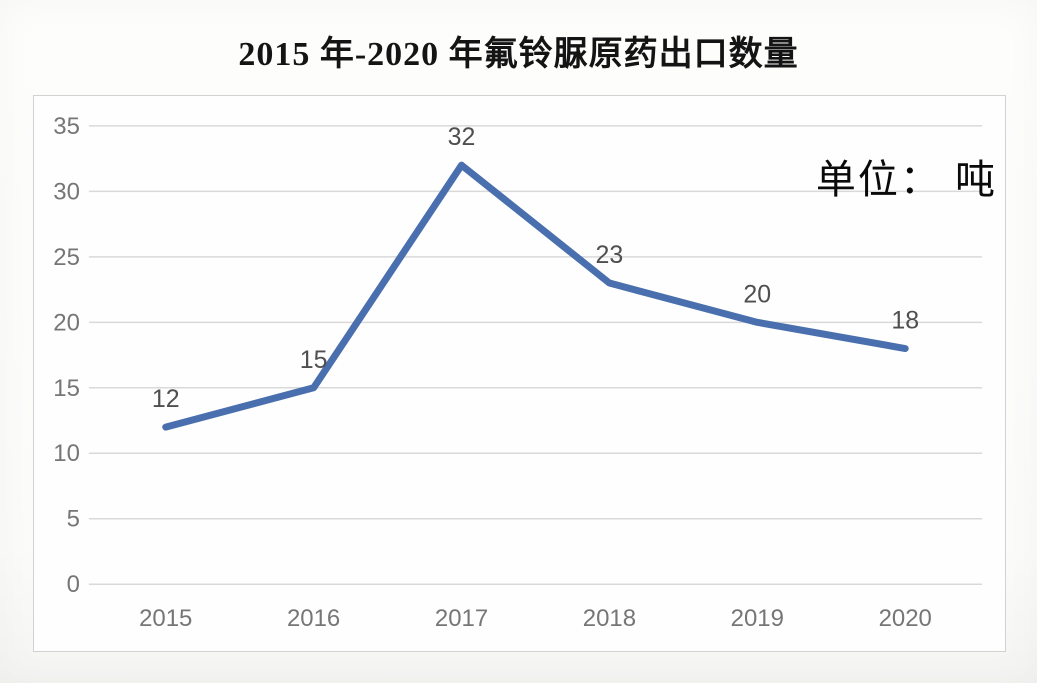 The height and width of the screenshot is (683, 1037). What do you see at coordinates (757, 294) in the screenshot?
I see `data-point-label: 20` at bounding box center [757, 294].